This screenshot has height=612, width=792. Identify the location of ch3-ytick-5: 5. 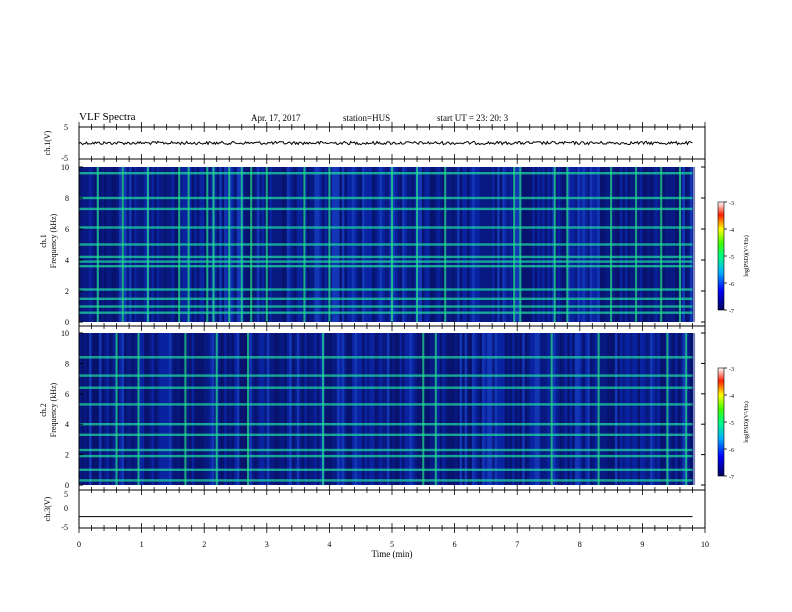
(66, 494).